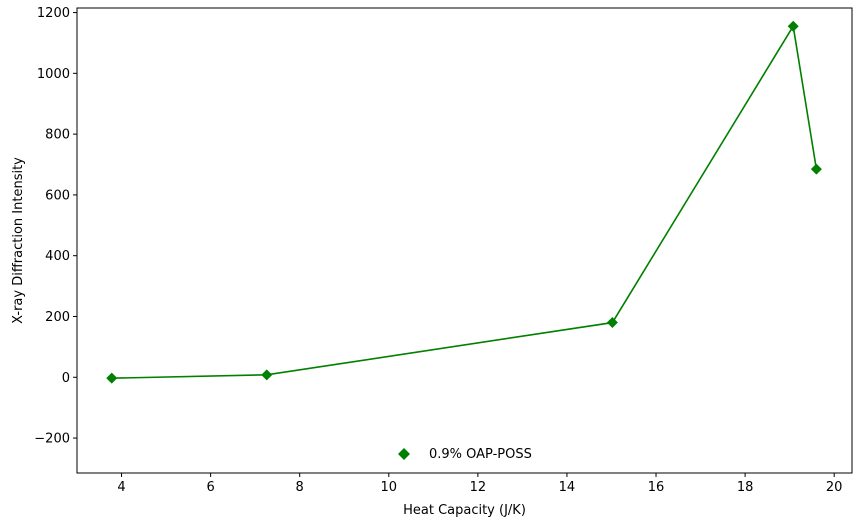 The image size is (862, 527). I want to click on y-axis: −200 0 200 400 600 800 1000 1200, so click(55, 226).